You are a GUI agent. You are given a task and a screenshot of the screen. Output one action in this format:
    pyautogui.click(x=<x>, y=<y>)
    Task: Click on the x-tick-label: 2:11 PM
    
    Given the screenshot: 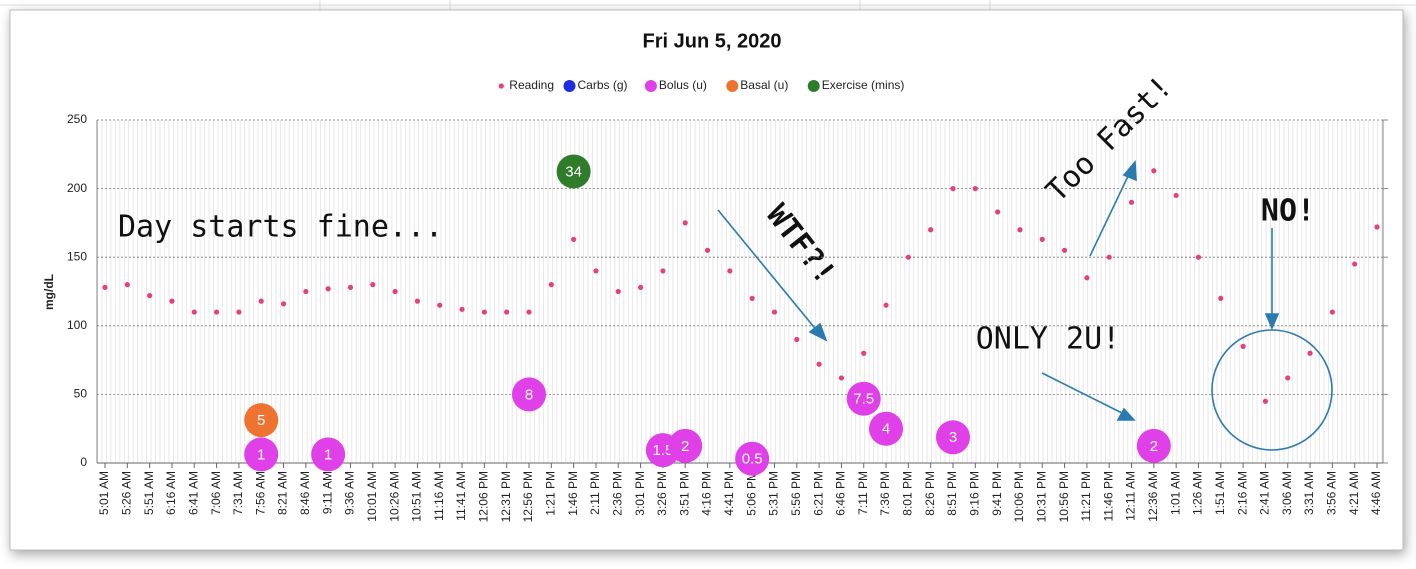 What is the action you would take?
    pyautogui.click(x=595, y=493)
    